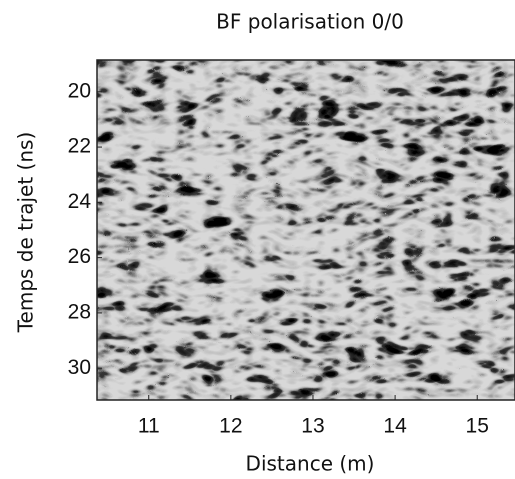 Image resolution: width=515 pixels, height=479 pixels. I want to click on x-tick-label: 13, so click(312, 426).